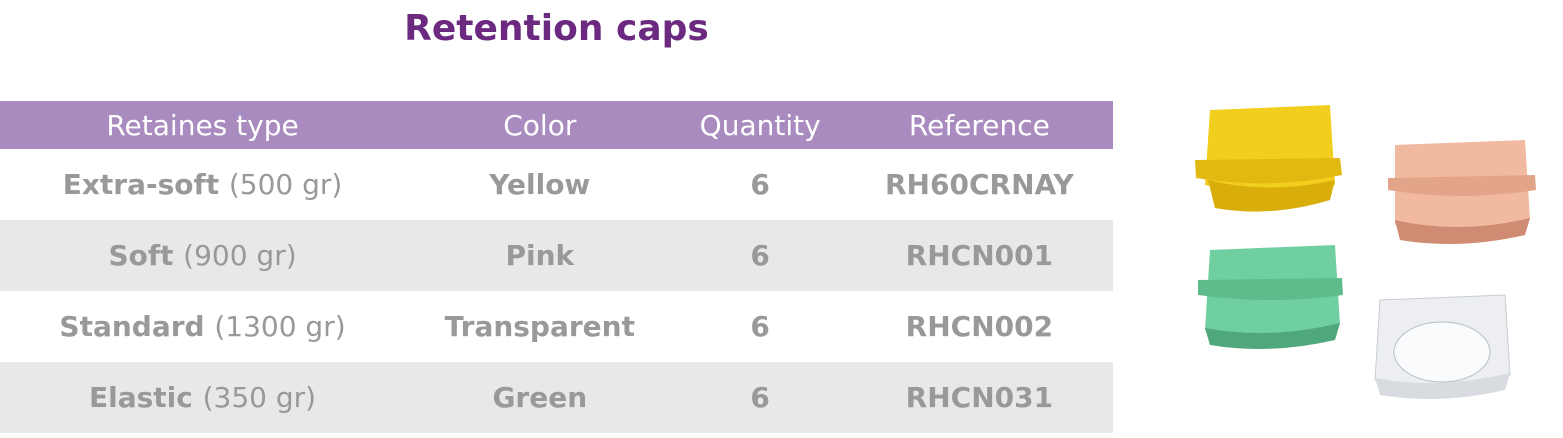 This screenshot has width=1563, height=438. Describe the element at coordinates (1462, 192) in the screenshot. I see `pink-cap` at that location.